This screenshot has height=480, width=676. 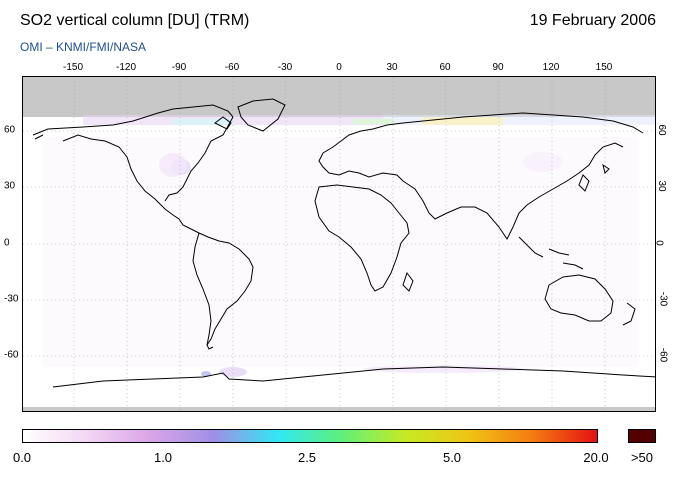 I want to click on lon-tick: 120, so click(x=551, y=67).